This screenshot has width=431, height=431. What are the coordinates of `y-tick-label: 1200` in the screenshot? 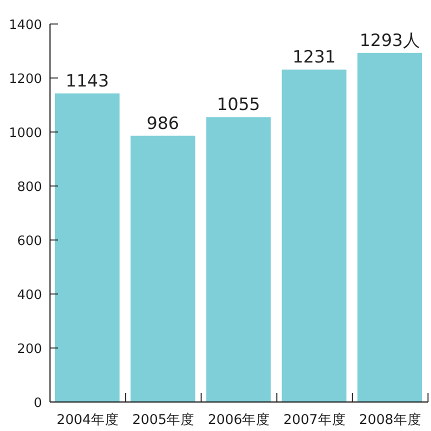 It's located at (25, 79).